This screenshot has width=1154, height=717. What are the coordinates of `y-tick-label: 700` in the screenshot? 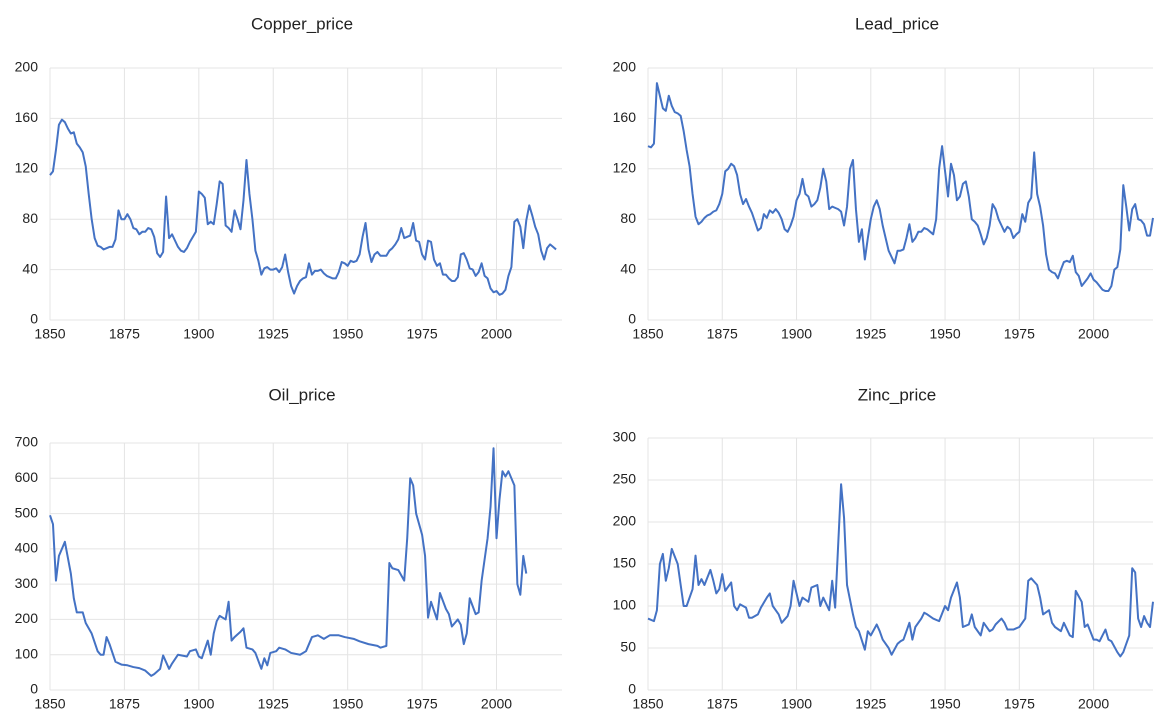 It's located at (27, 442).